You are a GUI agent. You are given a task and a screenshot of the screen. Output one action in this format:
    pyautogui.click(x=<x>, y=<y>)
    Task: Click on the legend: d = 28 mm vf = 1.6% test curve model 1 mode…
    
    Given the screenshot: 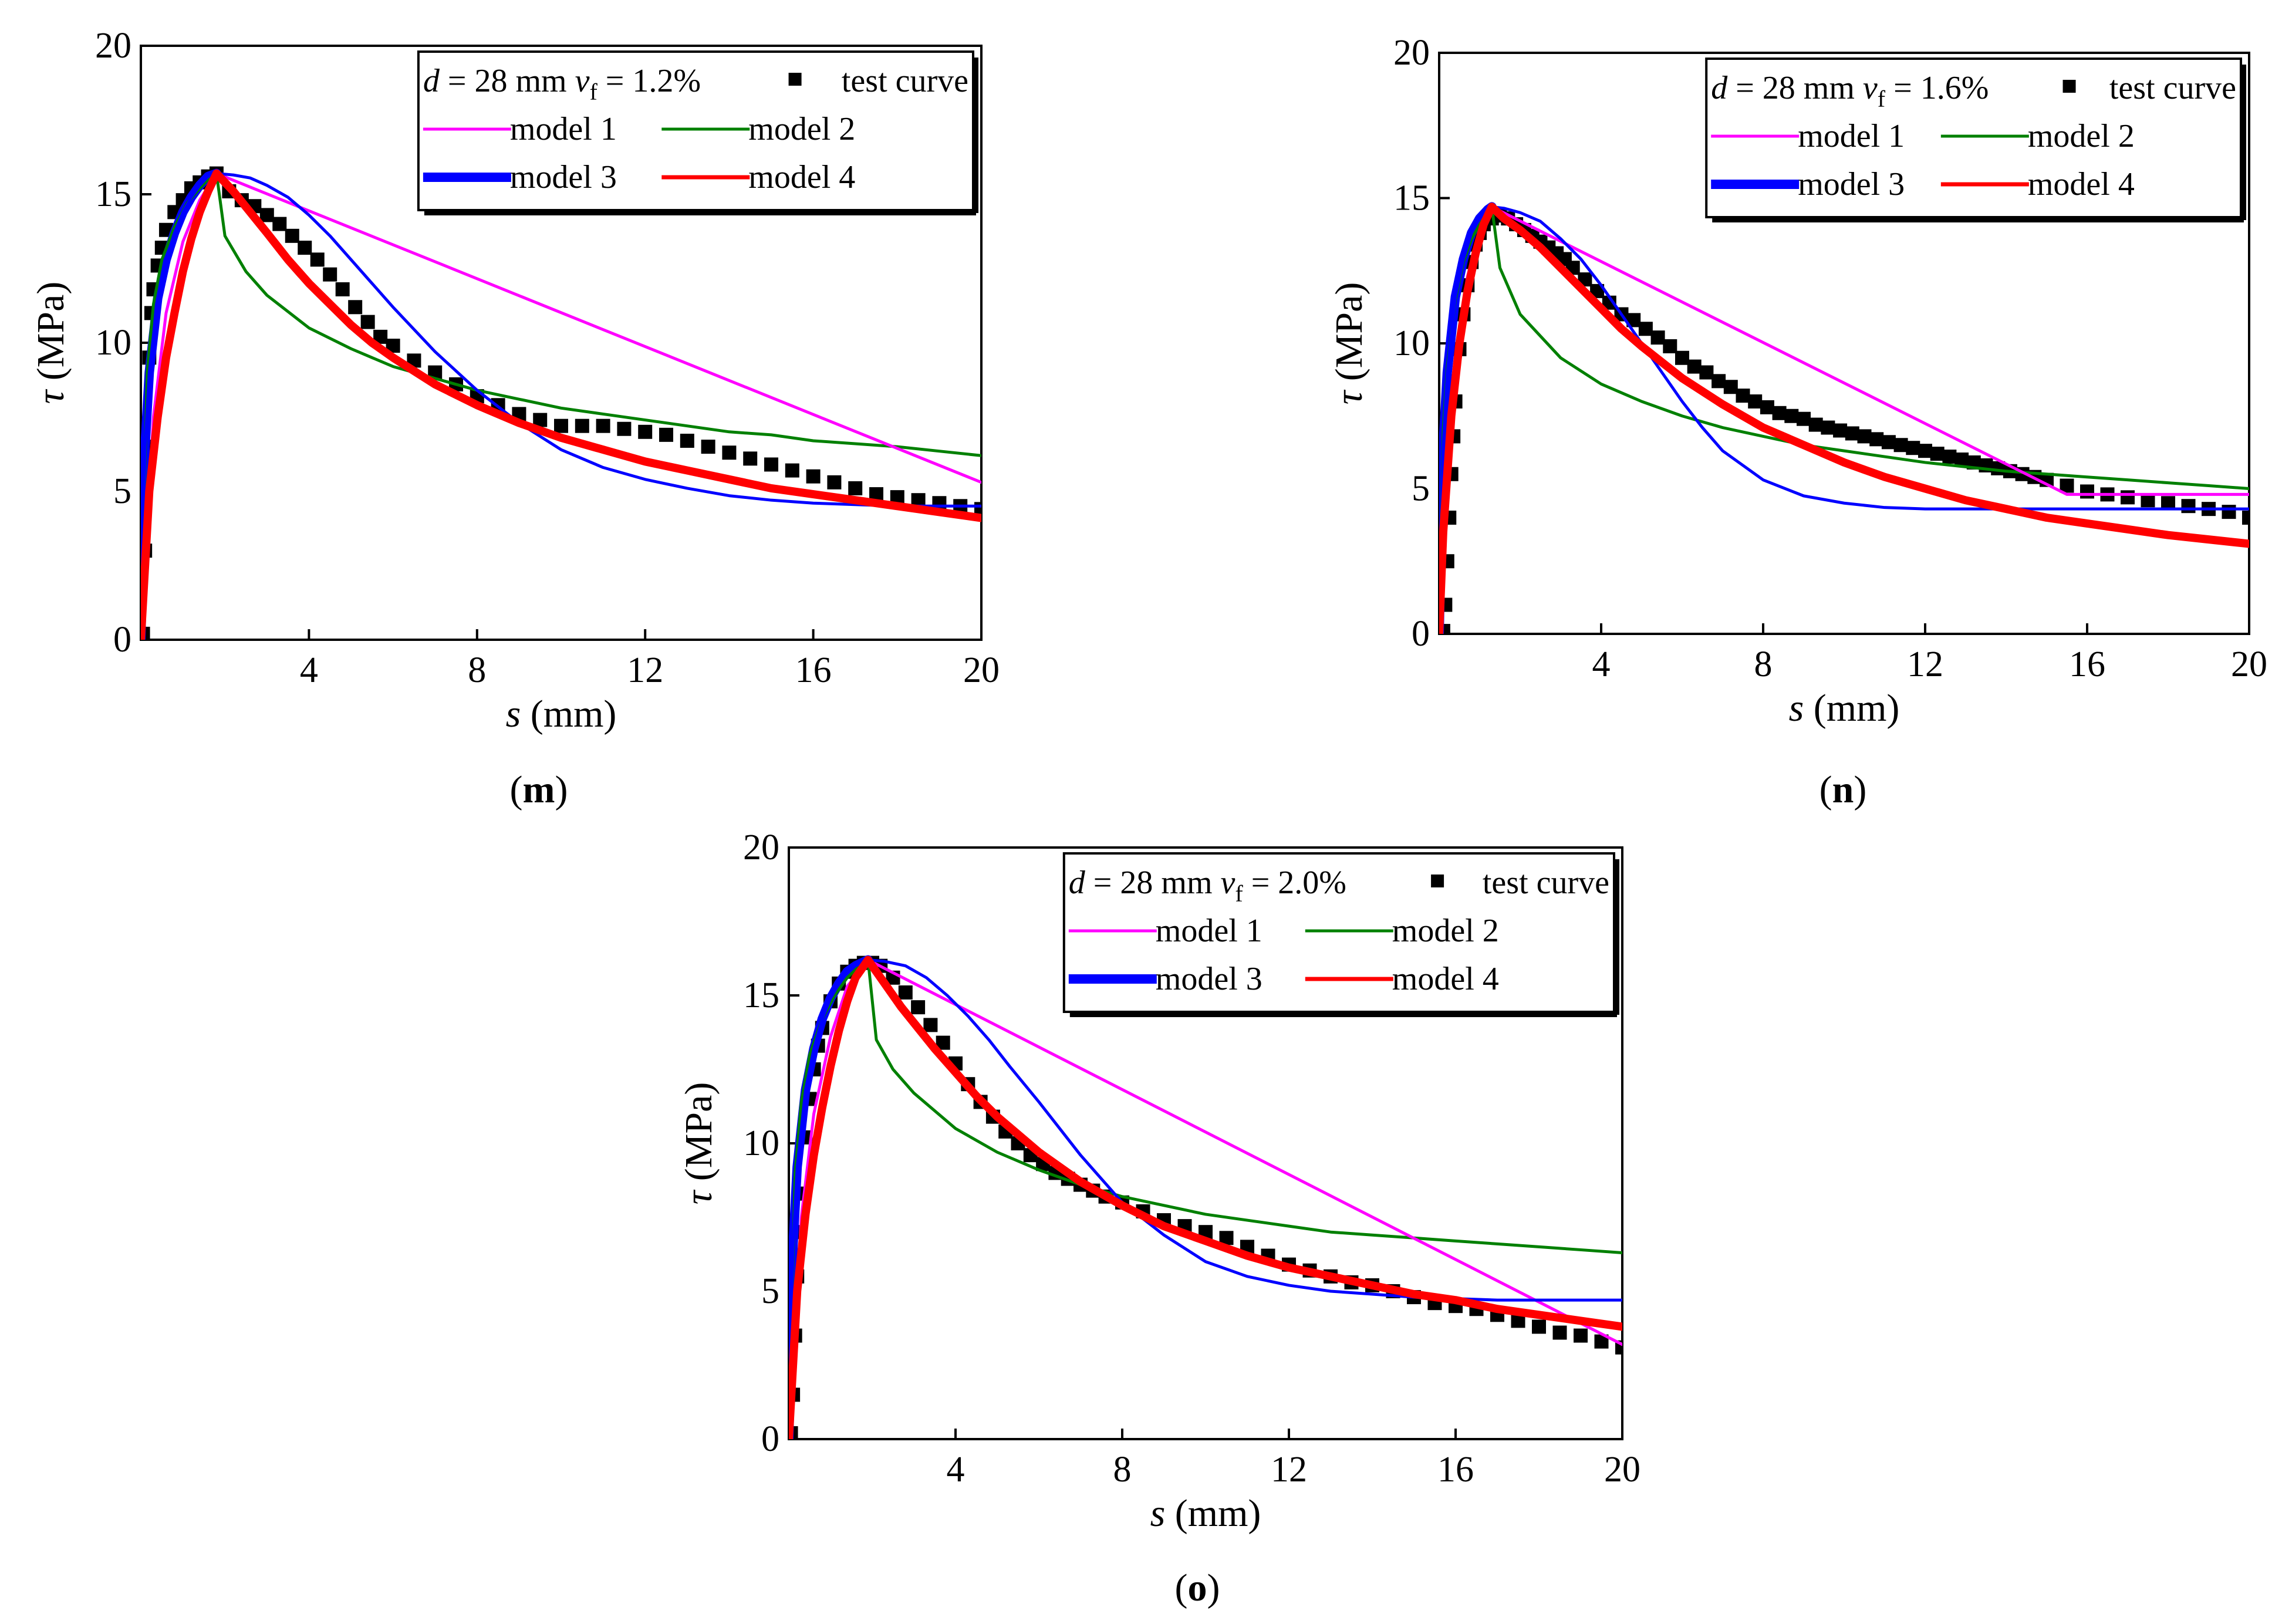 What is the action you would take?
    pyautogui.click(x=1976, y=140)
    